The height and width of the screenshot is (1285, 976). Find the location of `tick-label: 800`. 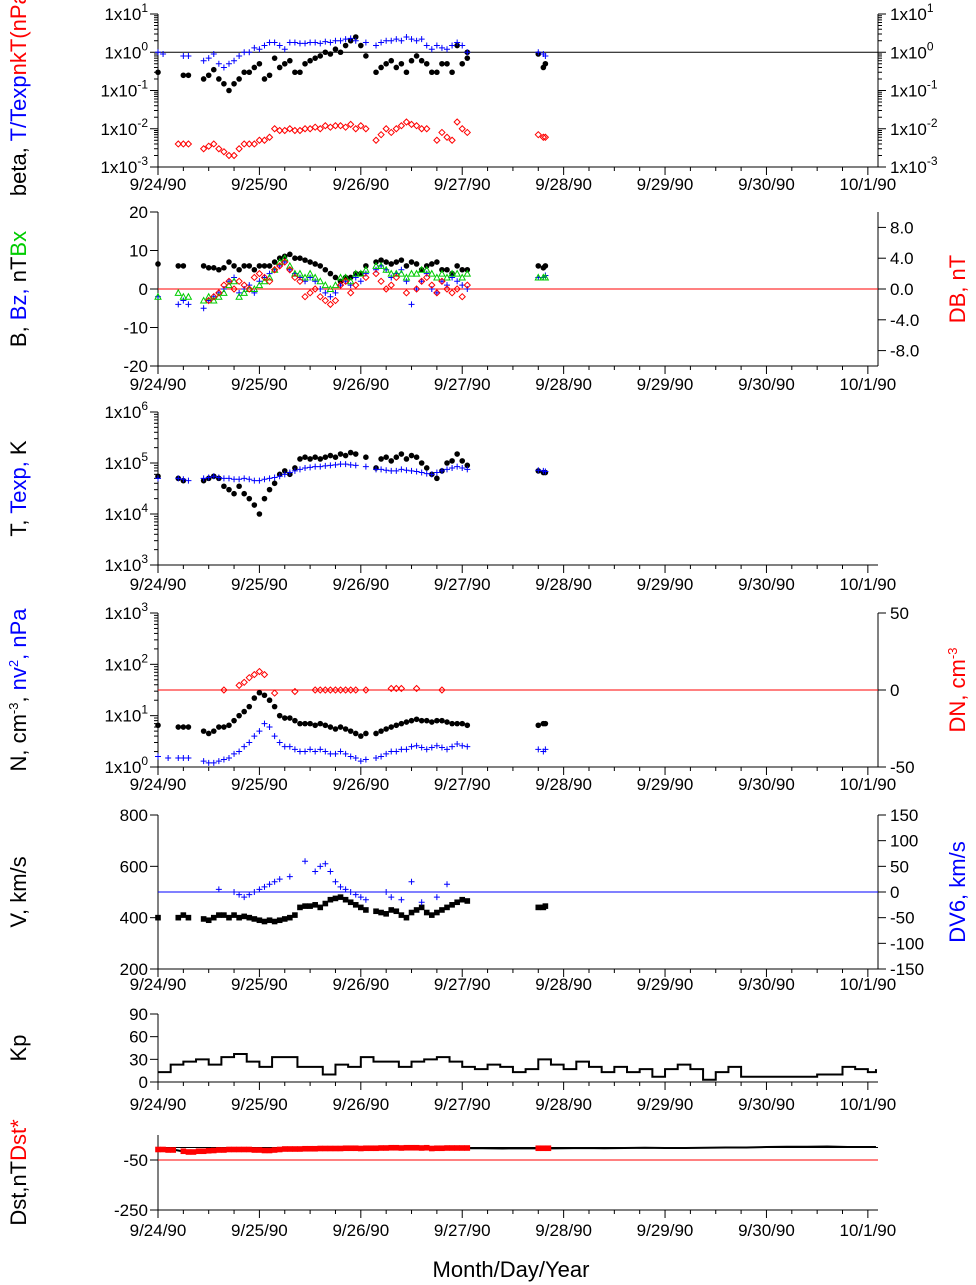

tick-label: 800 is located at coordinates (134, 815).